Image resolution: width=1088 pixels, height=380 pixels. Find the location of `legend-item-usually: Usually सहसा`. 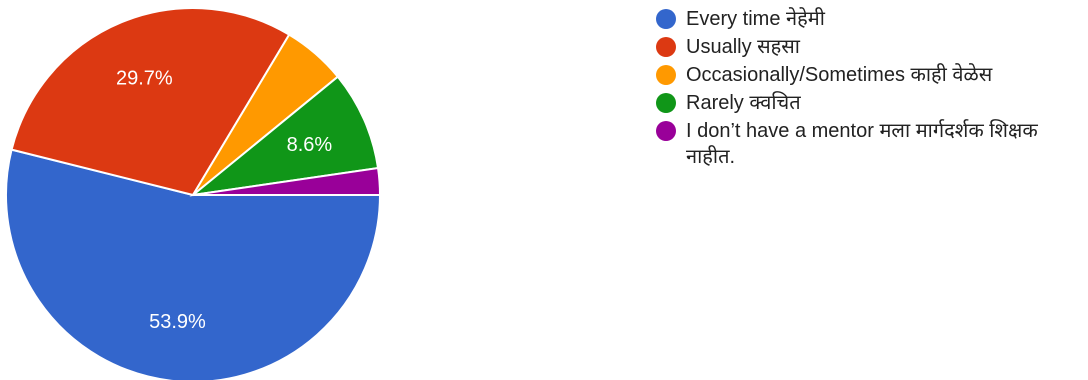

legend-item-usually: Usually सहसा is located at coordinates (871, 47).